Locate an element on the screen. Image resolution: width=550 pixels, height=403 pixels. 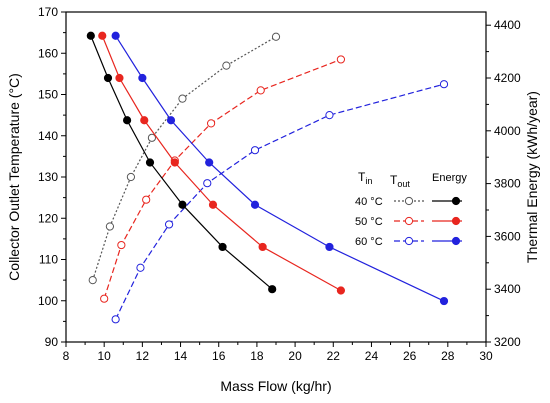
legend-header-energy: Energy is located at coordinates (449, 178).